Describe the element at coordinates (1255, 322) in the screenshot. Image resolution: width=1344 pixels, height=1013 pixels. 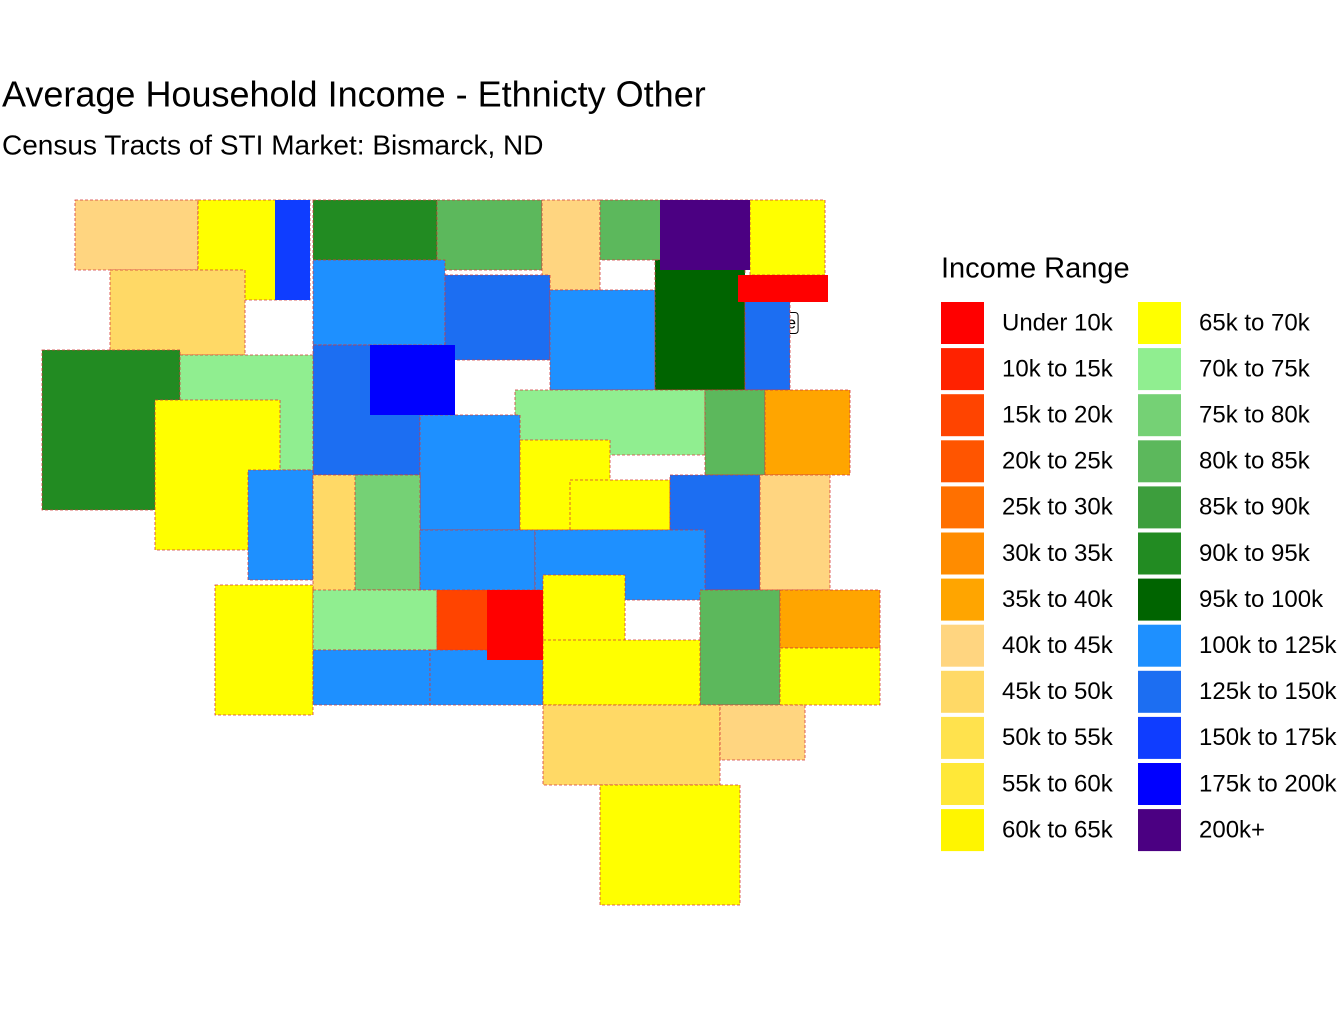
I see `legend-label: 65k to 70k` at that location.